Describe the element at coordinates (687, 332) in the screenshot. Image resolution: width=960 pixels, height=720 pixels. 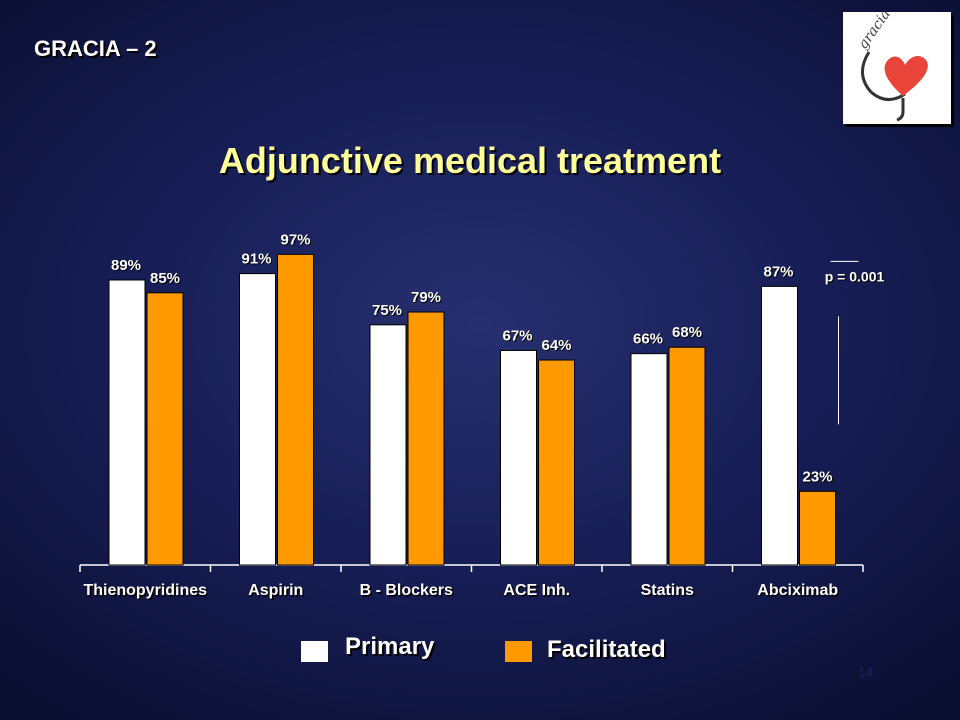
I see `data-label-facilitated-statins: 68%` at that location.